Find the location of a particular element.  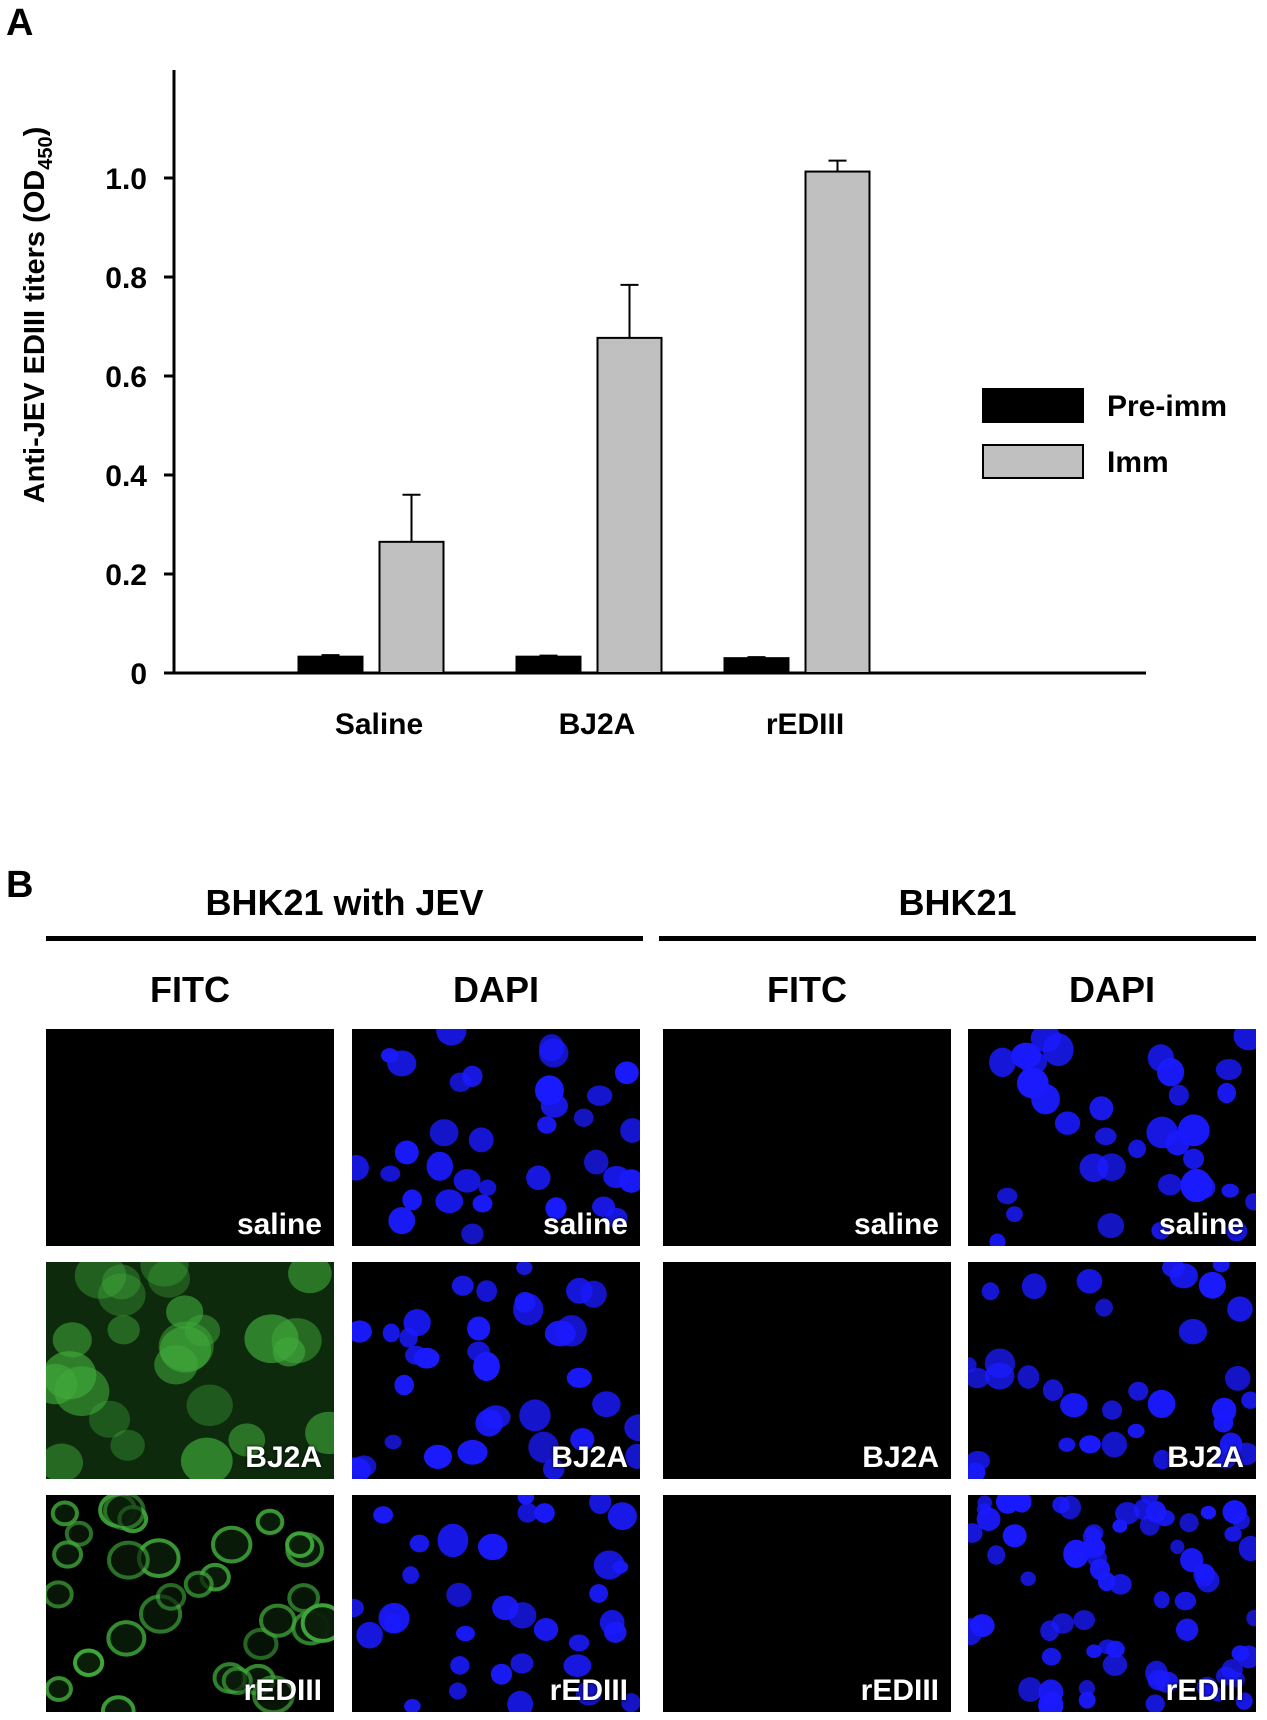

micrograph-label: rEDIII is located at coordinates (1204, 1690).